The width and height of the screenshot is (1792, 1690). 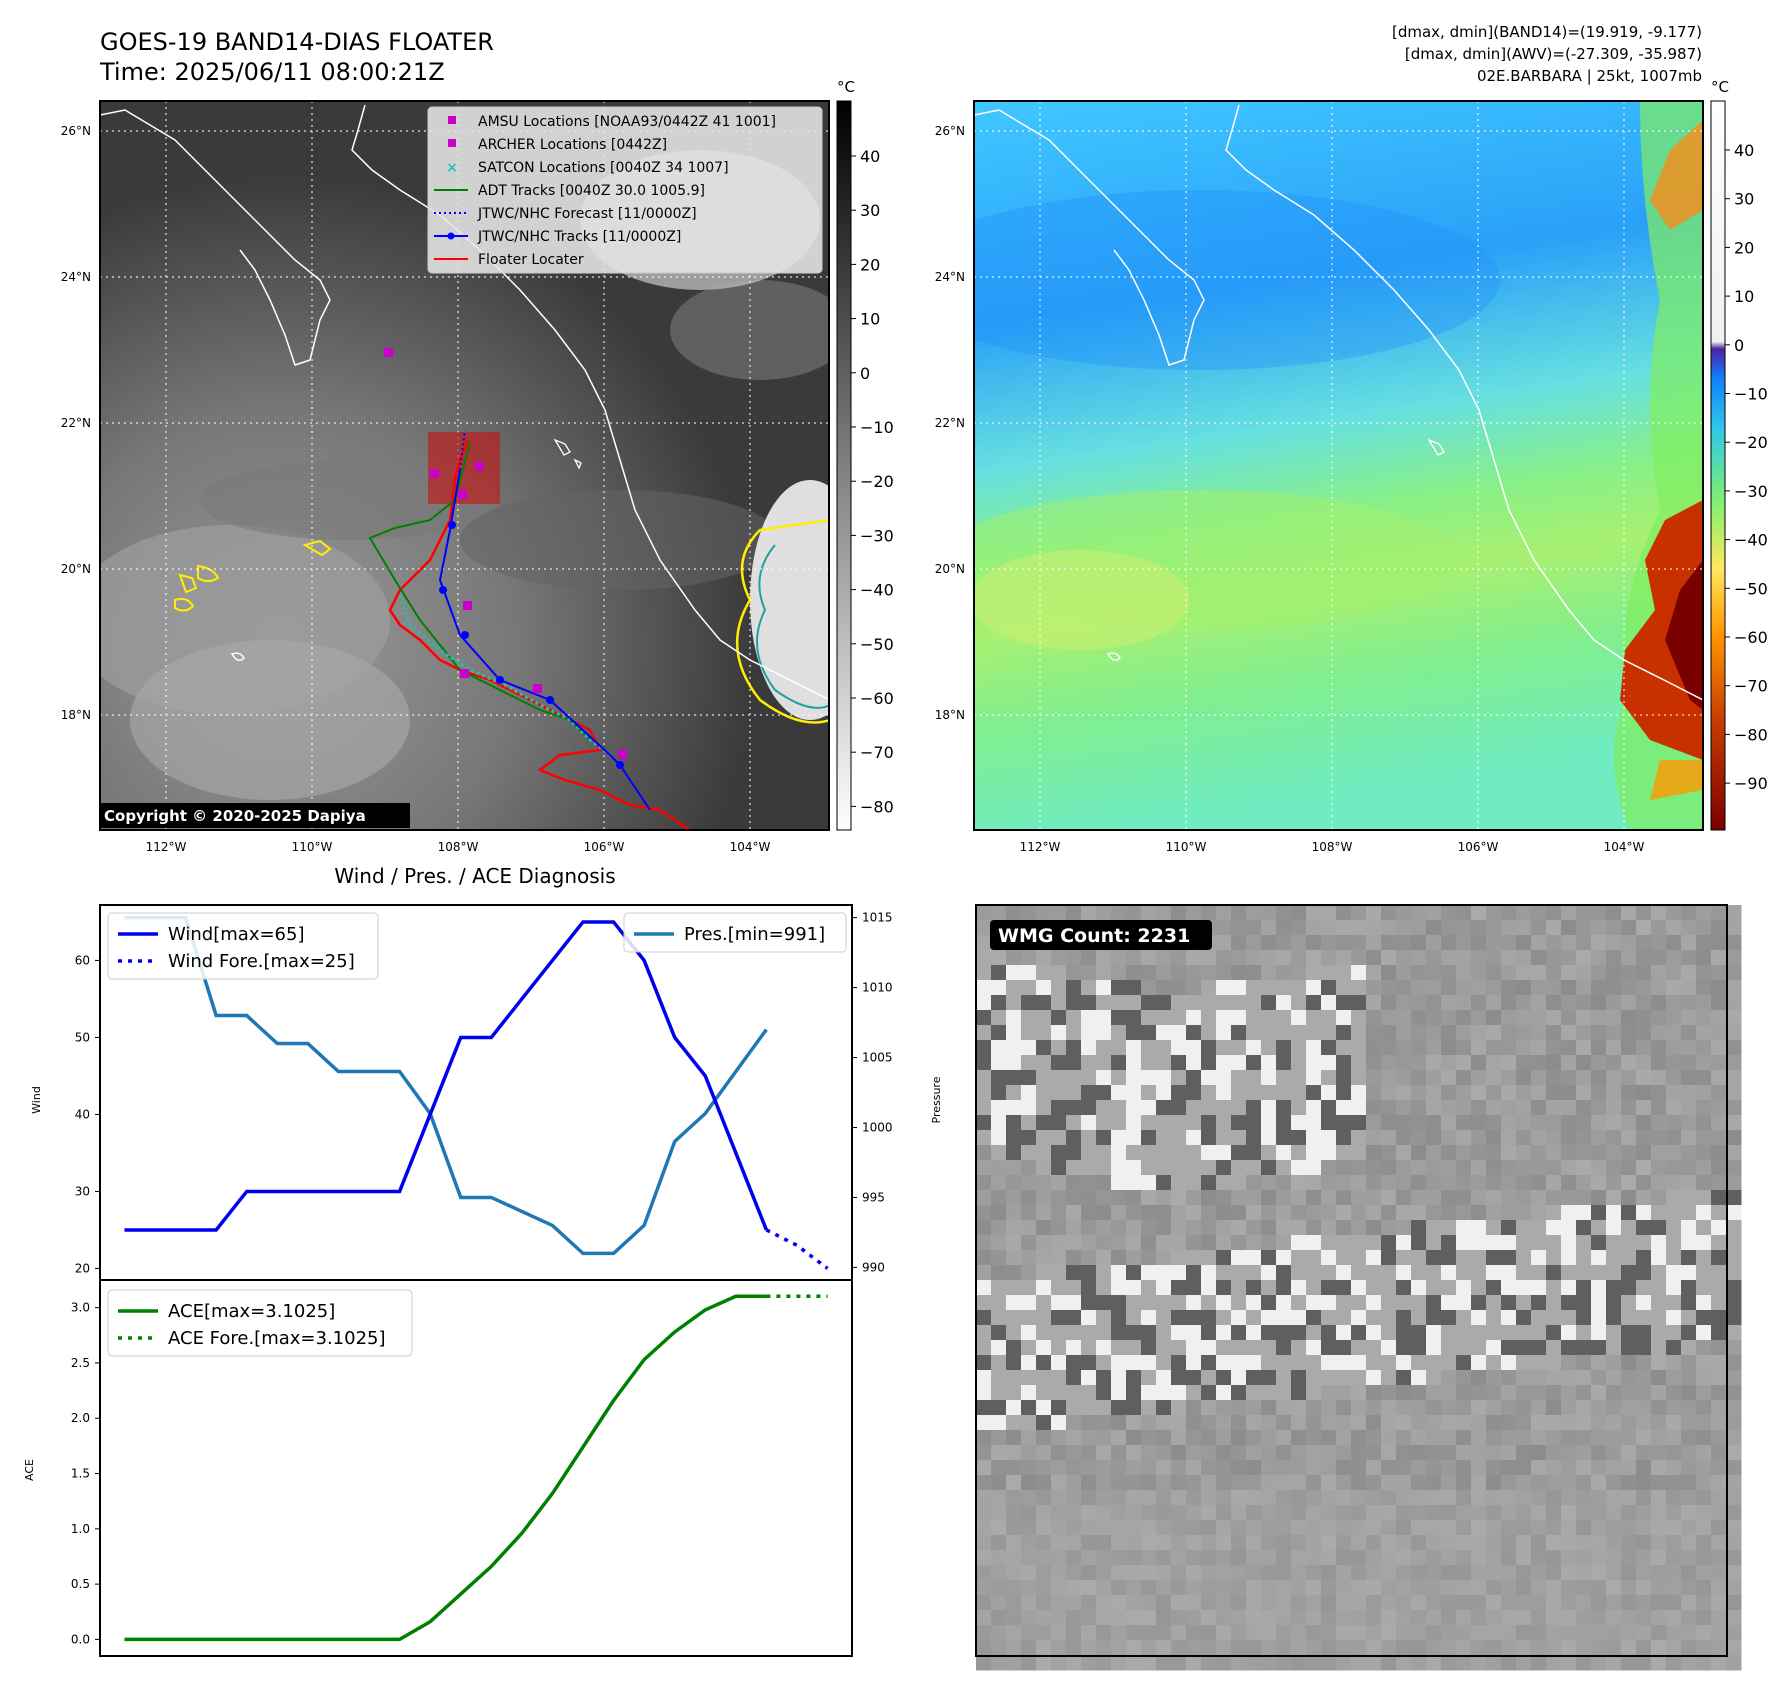 I want to click on info-line3: 02E.BARBARA | 25kt, 1007mb, so click(x=1589, y=76).